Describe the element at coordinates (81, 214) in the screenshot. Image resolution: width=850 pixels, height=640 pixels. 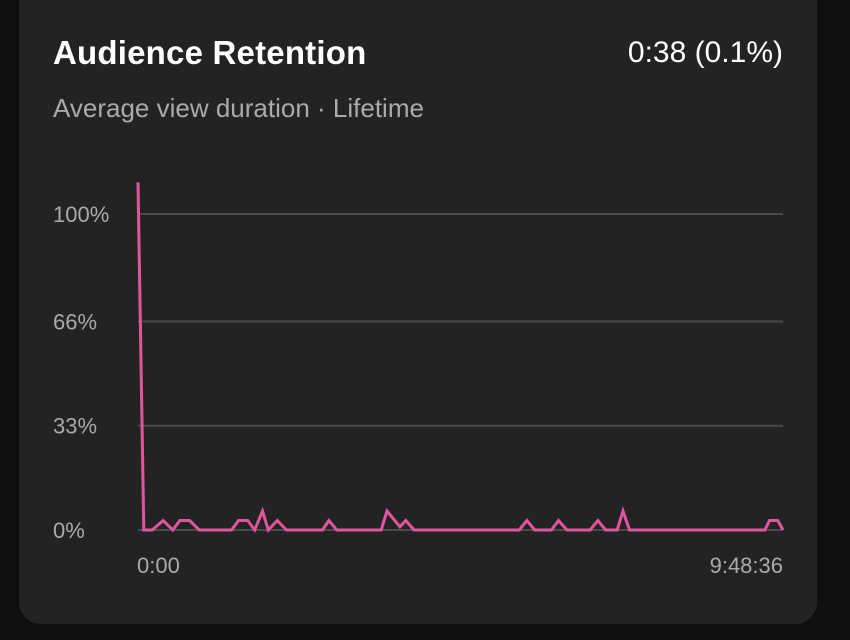
I see `y-tick-label-100: 100%` at that location.